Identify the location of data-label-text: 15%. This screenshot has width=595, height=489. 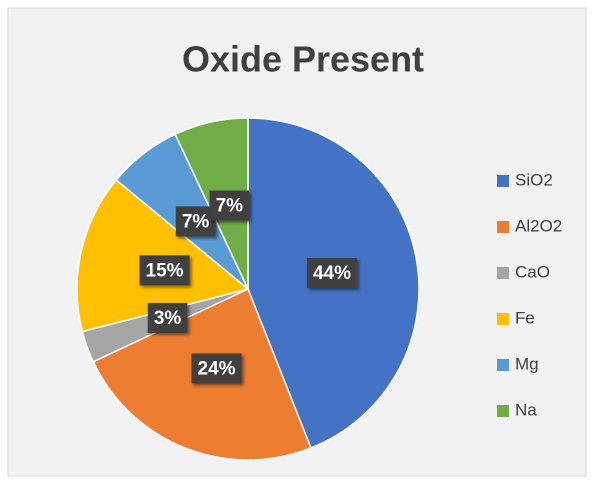
(165, 270).